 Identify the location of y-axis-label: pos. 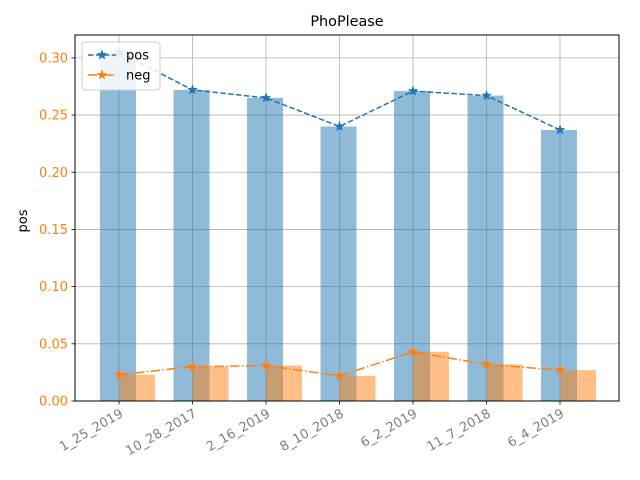
(23, 220).